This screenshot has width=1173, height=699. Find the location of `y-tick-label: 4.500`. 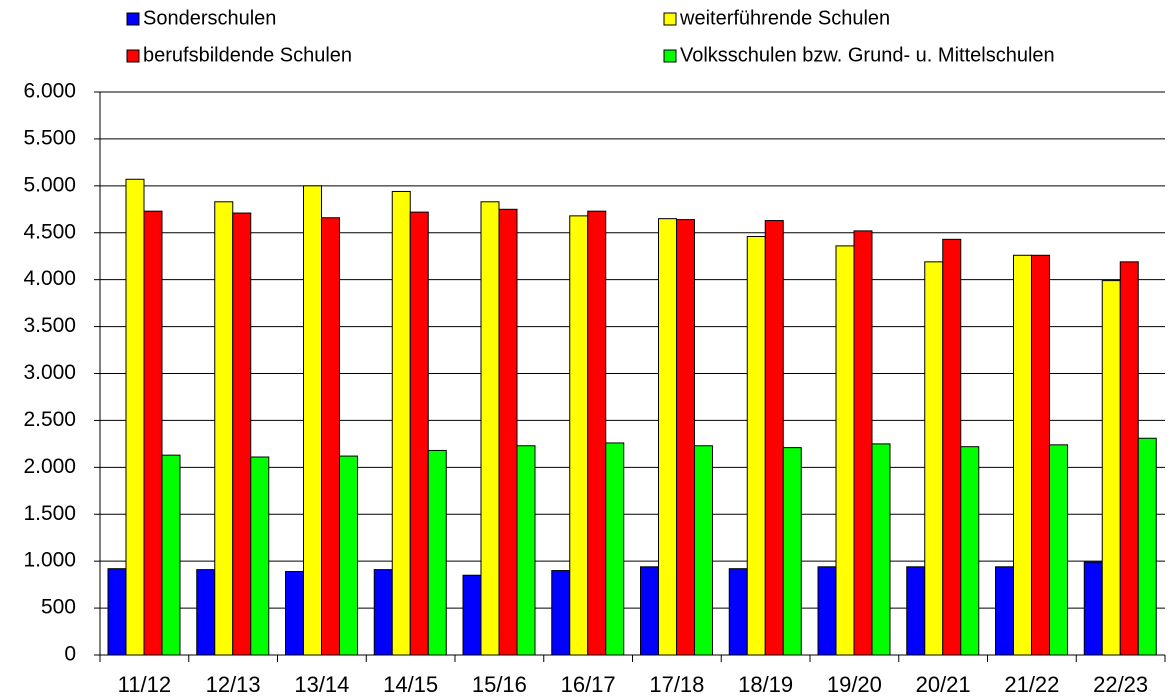

y-tick-label: 4.500 is located at coordinates (49, 231).